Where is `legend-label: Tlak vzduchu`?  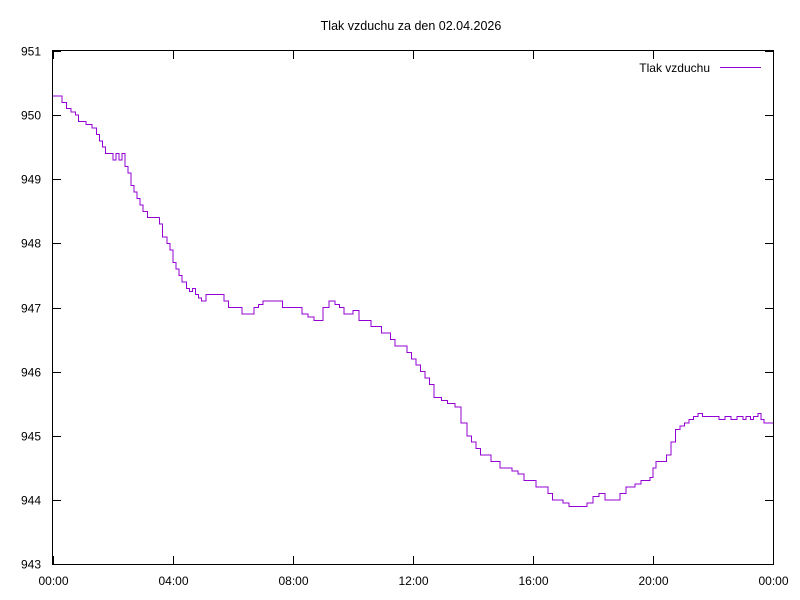
legend-label: Tlak vzduchu is located at coordinates (674, 68).